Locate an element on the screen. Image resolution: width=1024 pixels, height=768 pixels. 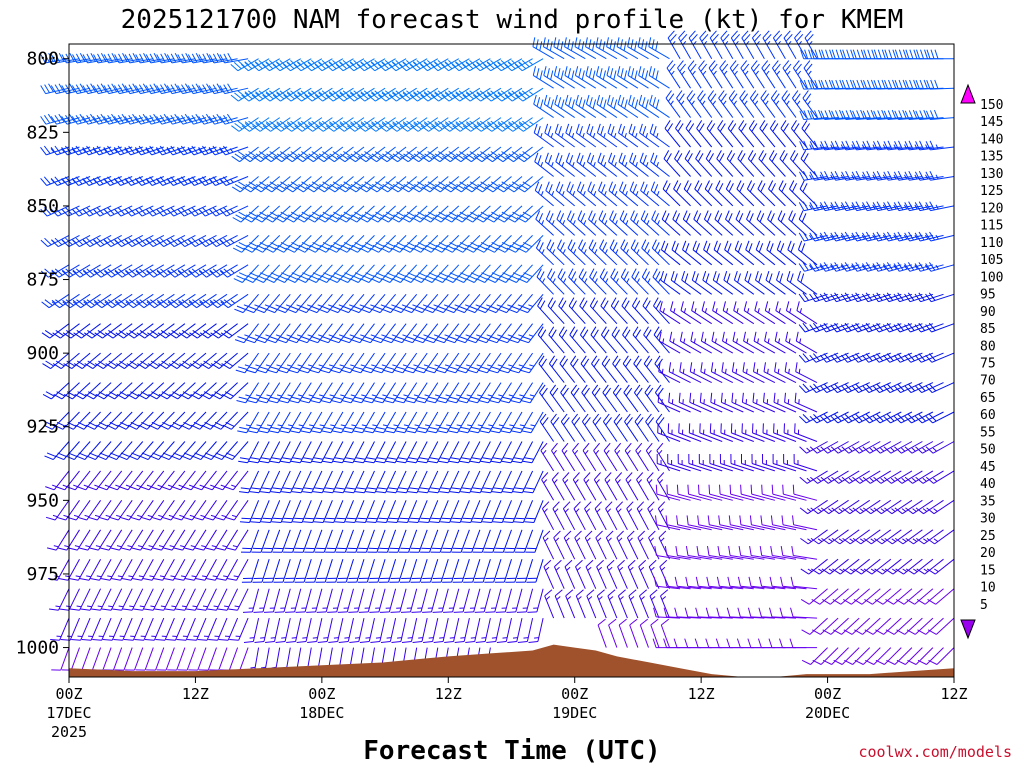
colorbar-label: 60 is located at coordinates (988, 415).